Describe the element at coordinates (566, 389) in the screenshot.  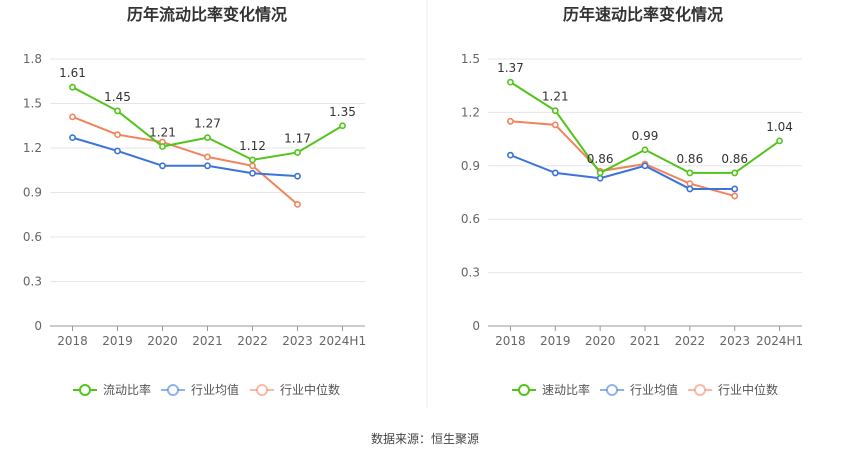
I see `legend-label: 速动比率` at that location.